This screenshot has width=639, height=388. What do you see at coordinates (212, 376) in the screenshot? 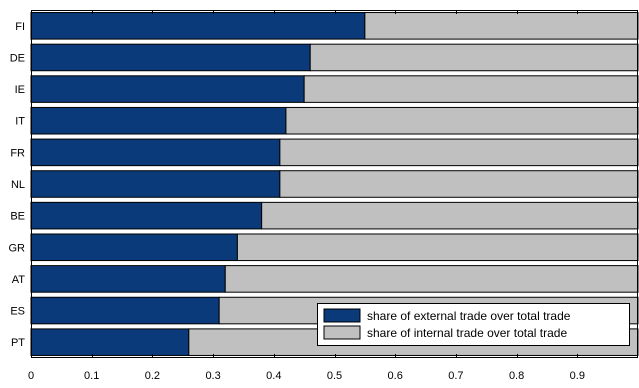
I see `x-tick-label: 0.3` at bounding box center [212, 376].